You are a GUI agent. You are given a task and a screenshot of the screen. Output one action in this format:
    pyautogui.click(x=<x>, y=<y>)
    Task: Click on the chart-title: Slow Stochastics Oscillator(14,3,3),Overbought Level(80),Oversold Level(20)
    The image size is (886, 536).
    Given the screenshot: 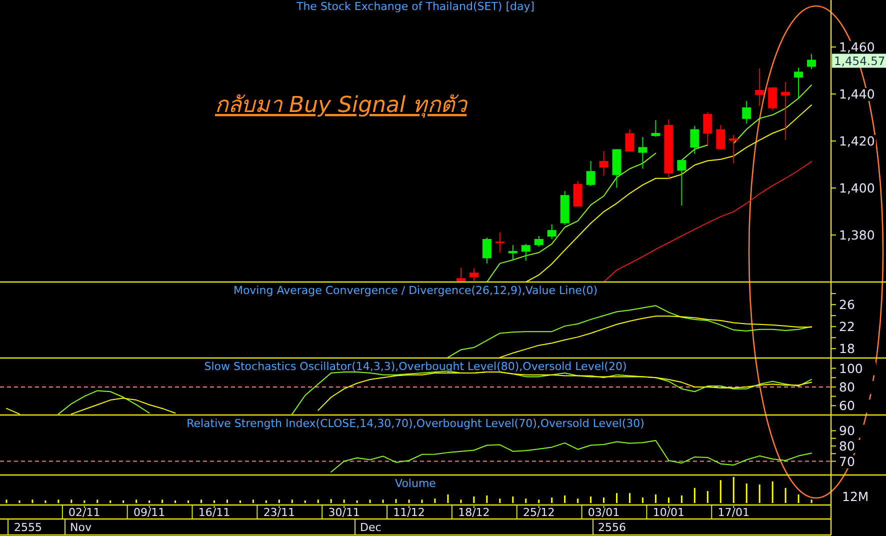 What is the action you would take?
    pyautogui.click(x=415, y=366)
    